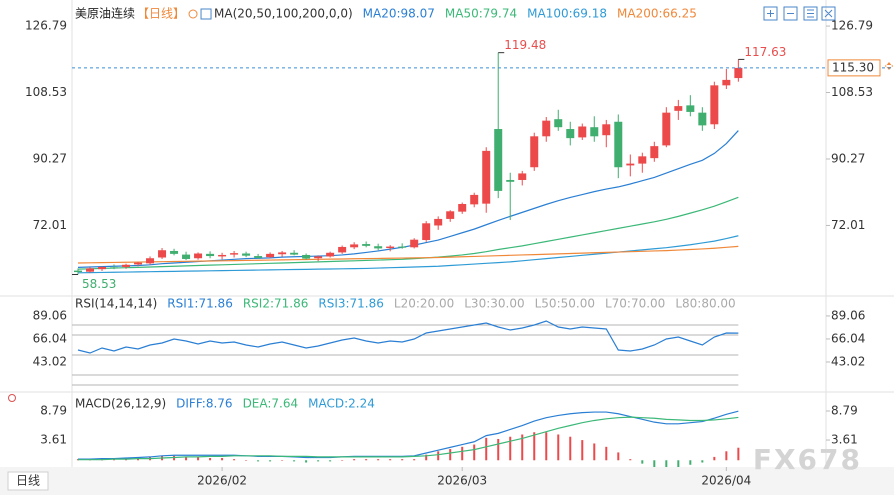  Describe the element at coordinates (635, 304) in the screenshot. I see `level-legend: L70:70.00` at that location.